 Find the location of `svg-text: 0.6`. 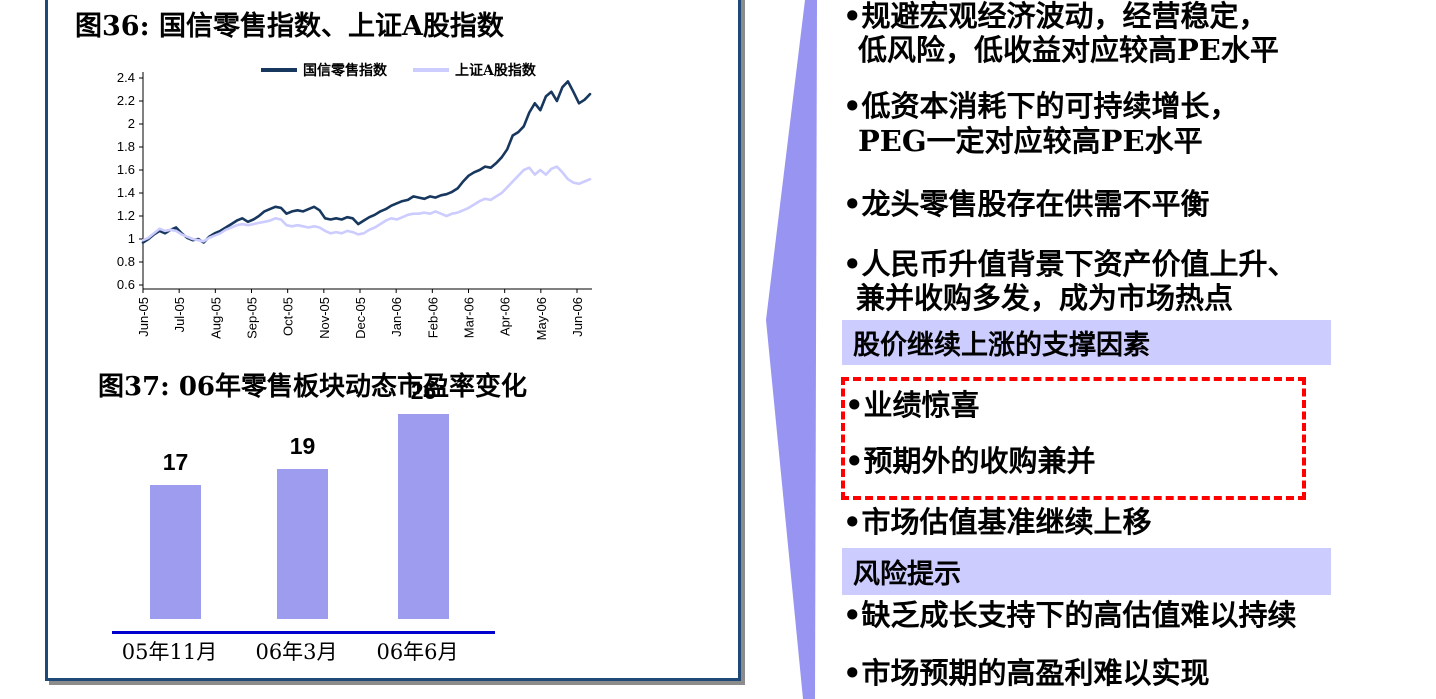

svg-text: 0.6 is located at coordinates (126, 284).